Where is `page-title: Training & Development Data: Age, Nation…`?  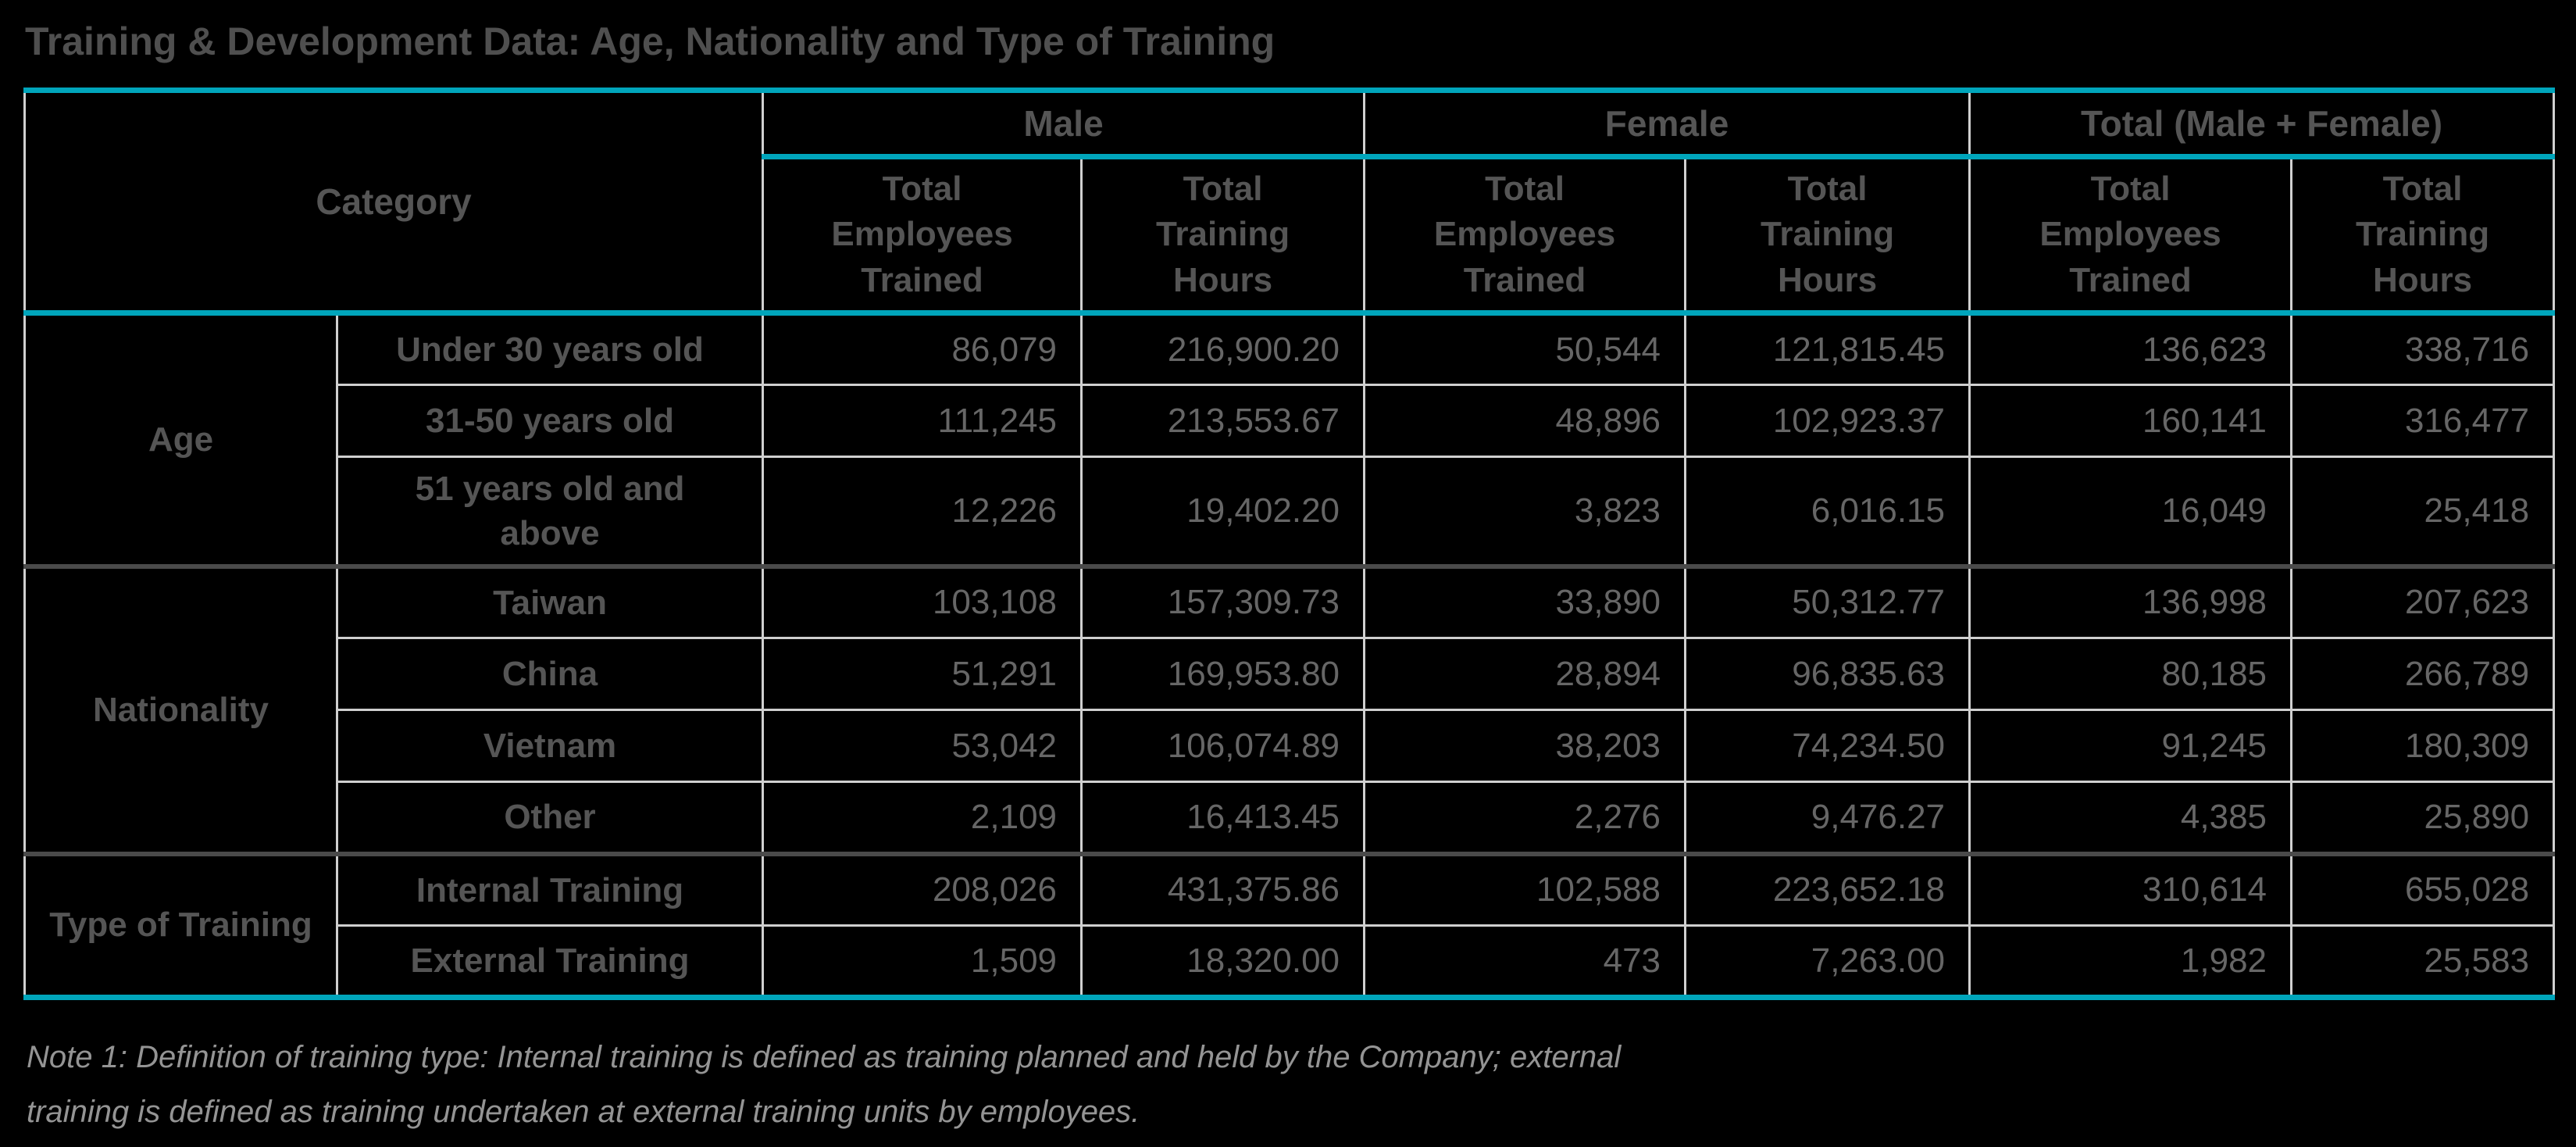 page-title: Training & Development Data: Age, Nation… is located at coordinates (650, 41).